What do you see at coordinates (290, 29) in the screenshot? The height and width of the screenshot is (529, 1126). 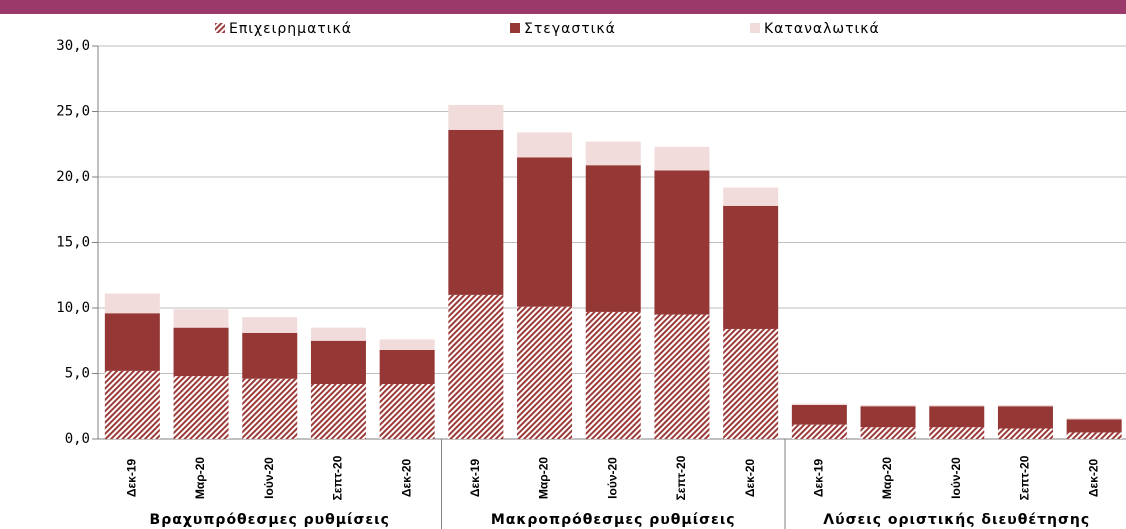 I see `legend-label: Επιχειρηματικά` at bounding box center [290, 29].